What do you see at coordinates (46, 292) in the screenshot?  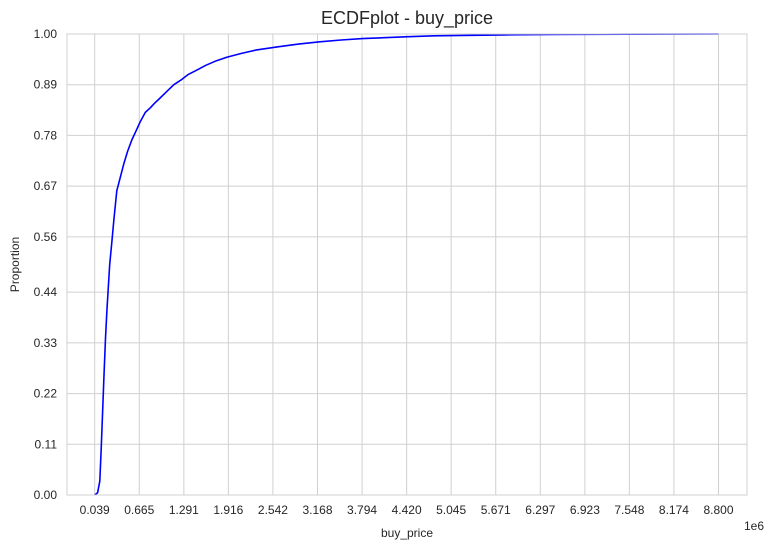 I see `y-tick-label: 0.44` at bounding box center [46, 292].